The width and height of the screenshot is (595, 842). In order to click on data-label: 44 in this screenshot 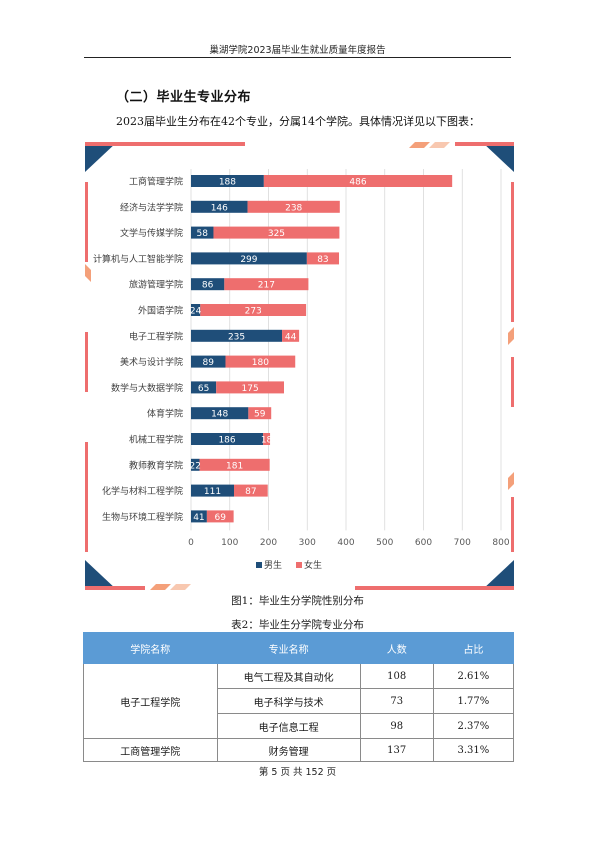, I will do `click(291, 337)`.